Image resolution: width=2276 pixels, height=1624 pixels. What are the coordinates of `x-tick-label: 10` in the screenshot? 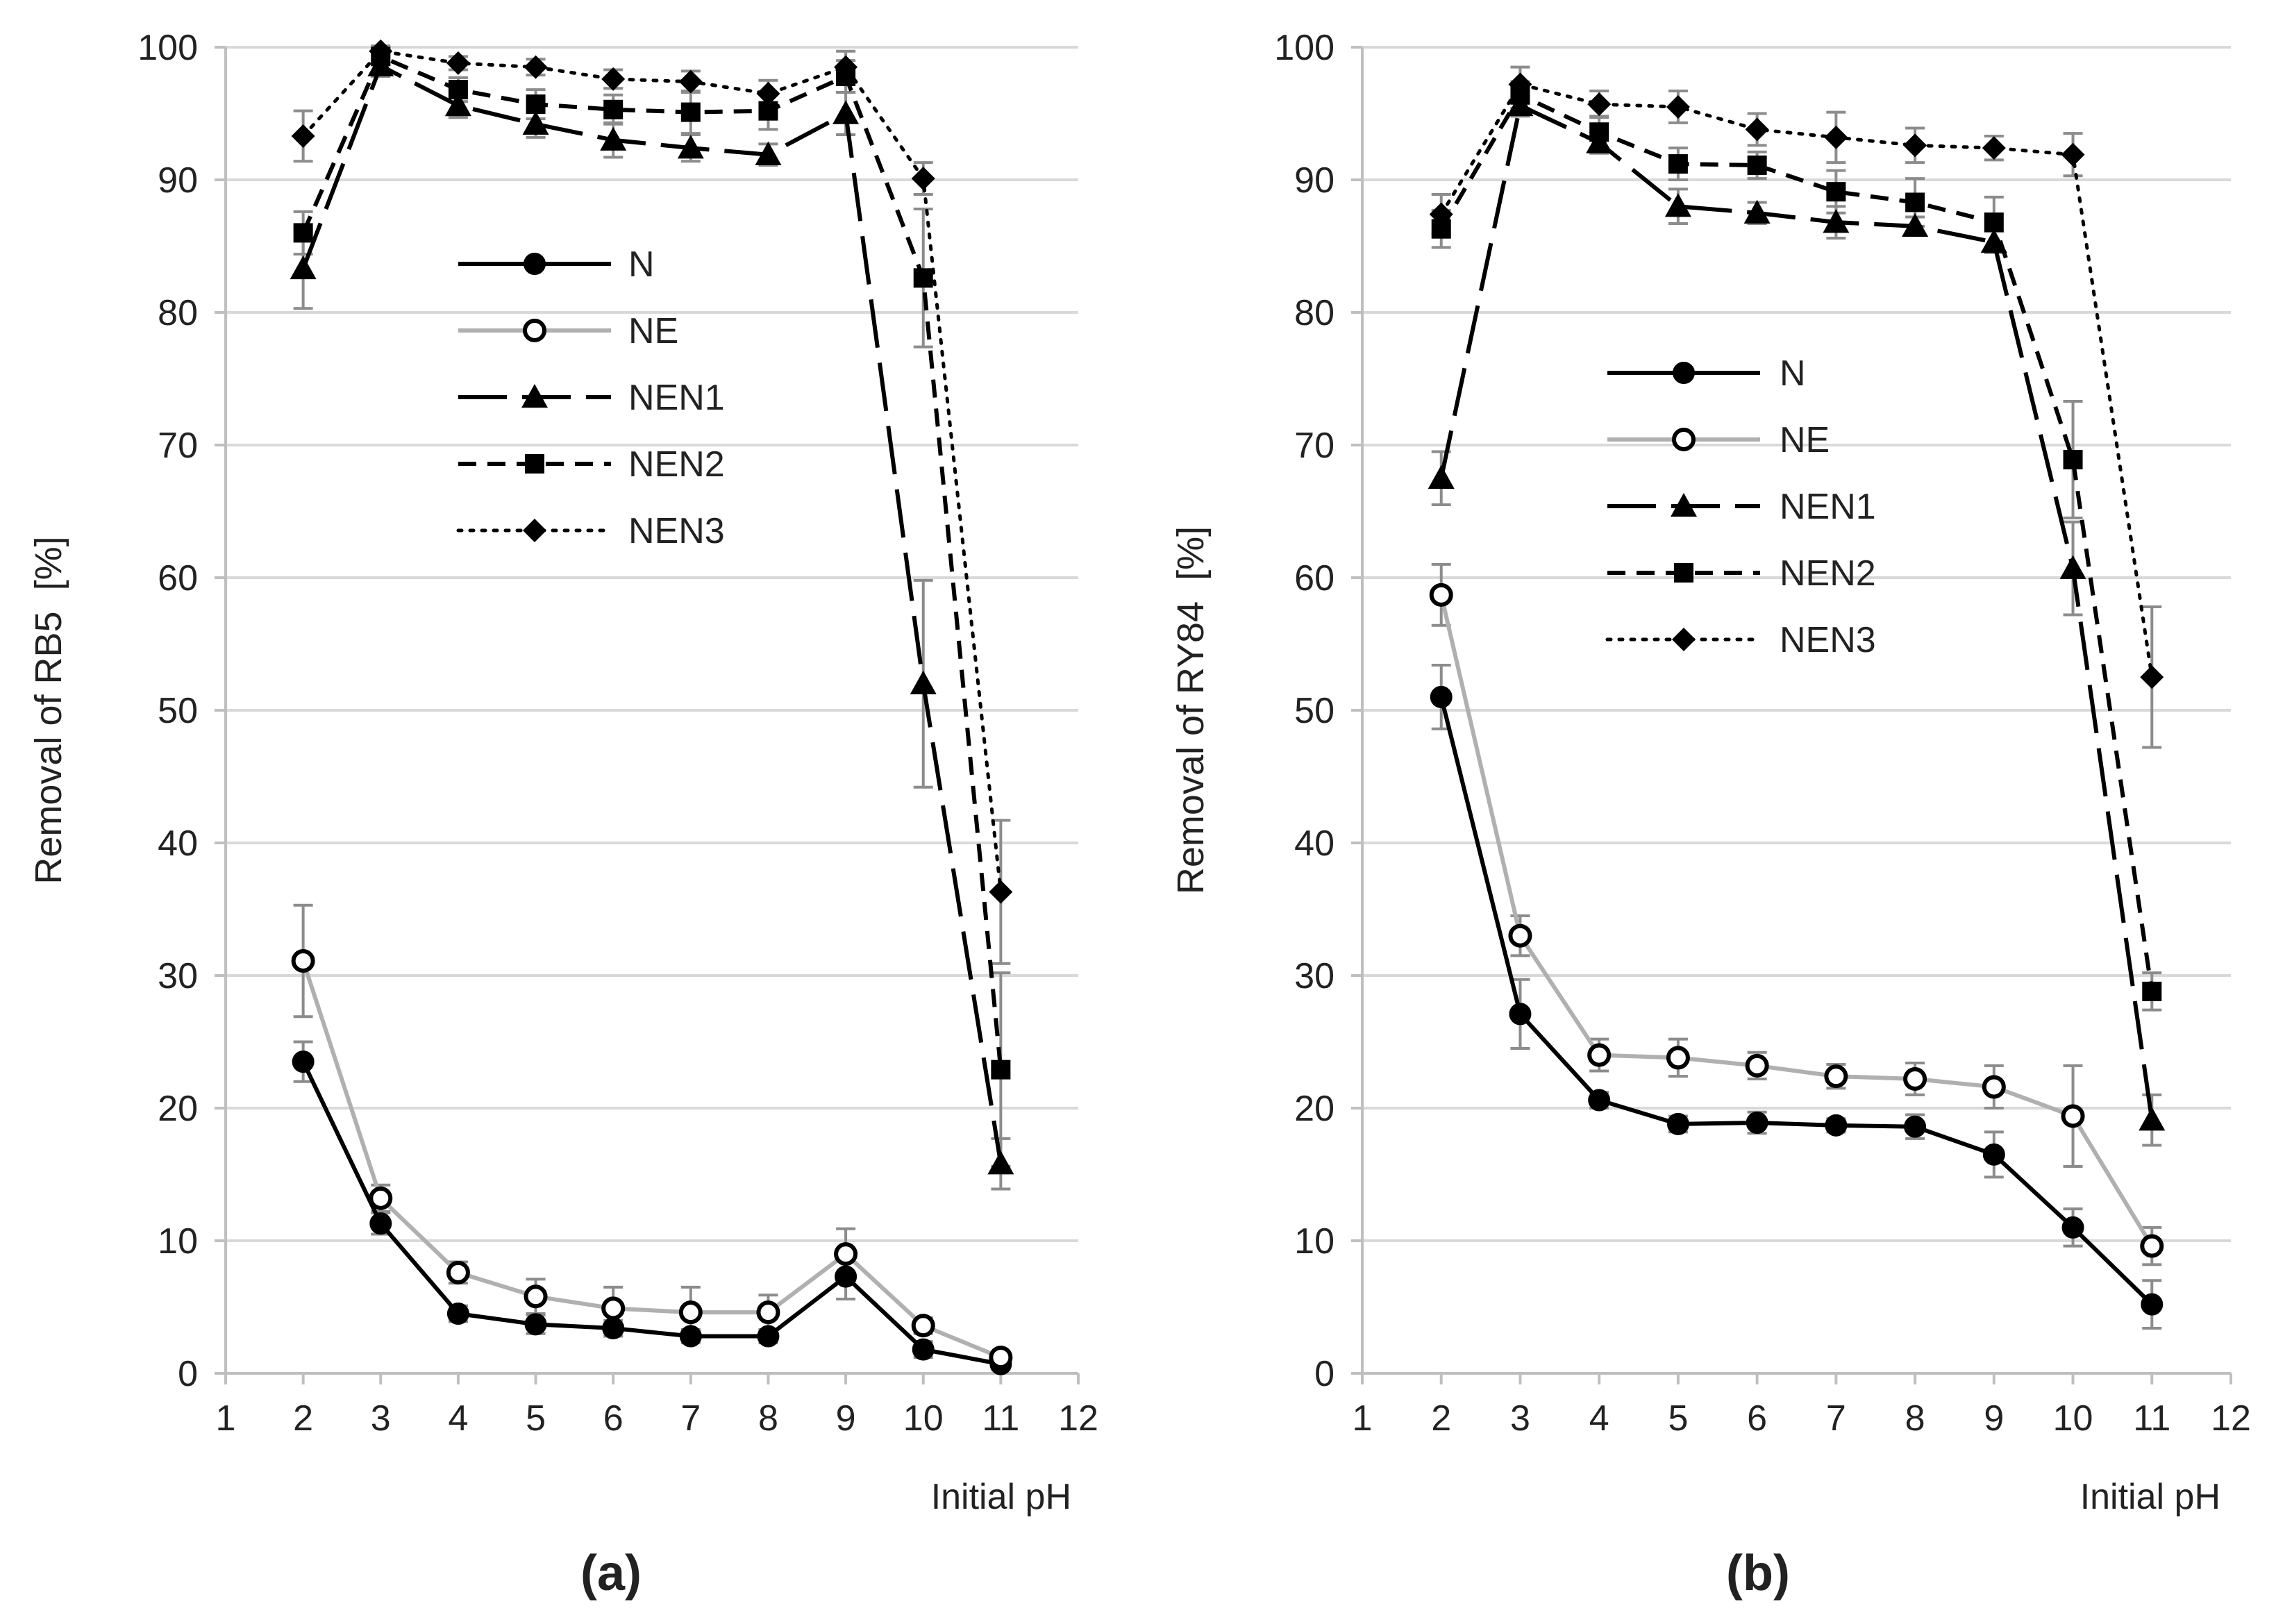 It's located at (2073, 1418).